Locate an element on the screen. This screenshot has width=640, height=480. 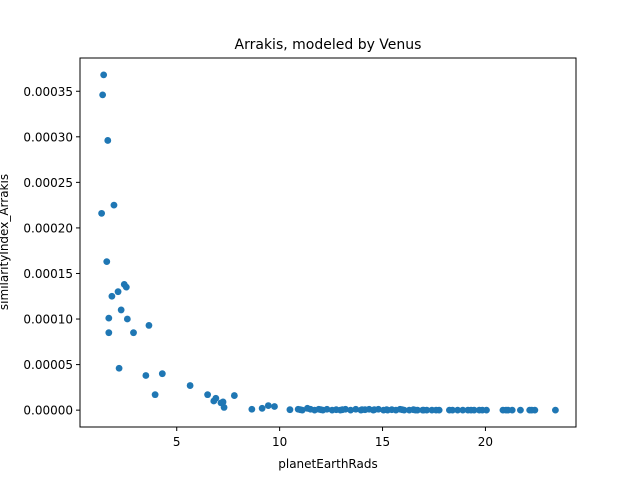
x-axis: 5 10 15 20 is located at coordinates (333, 438).